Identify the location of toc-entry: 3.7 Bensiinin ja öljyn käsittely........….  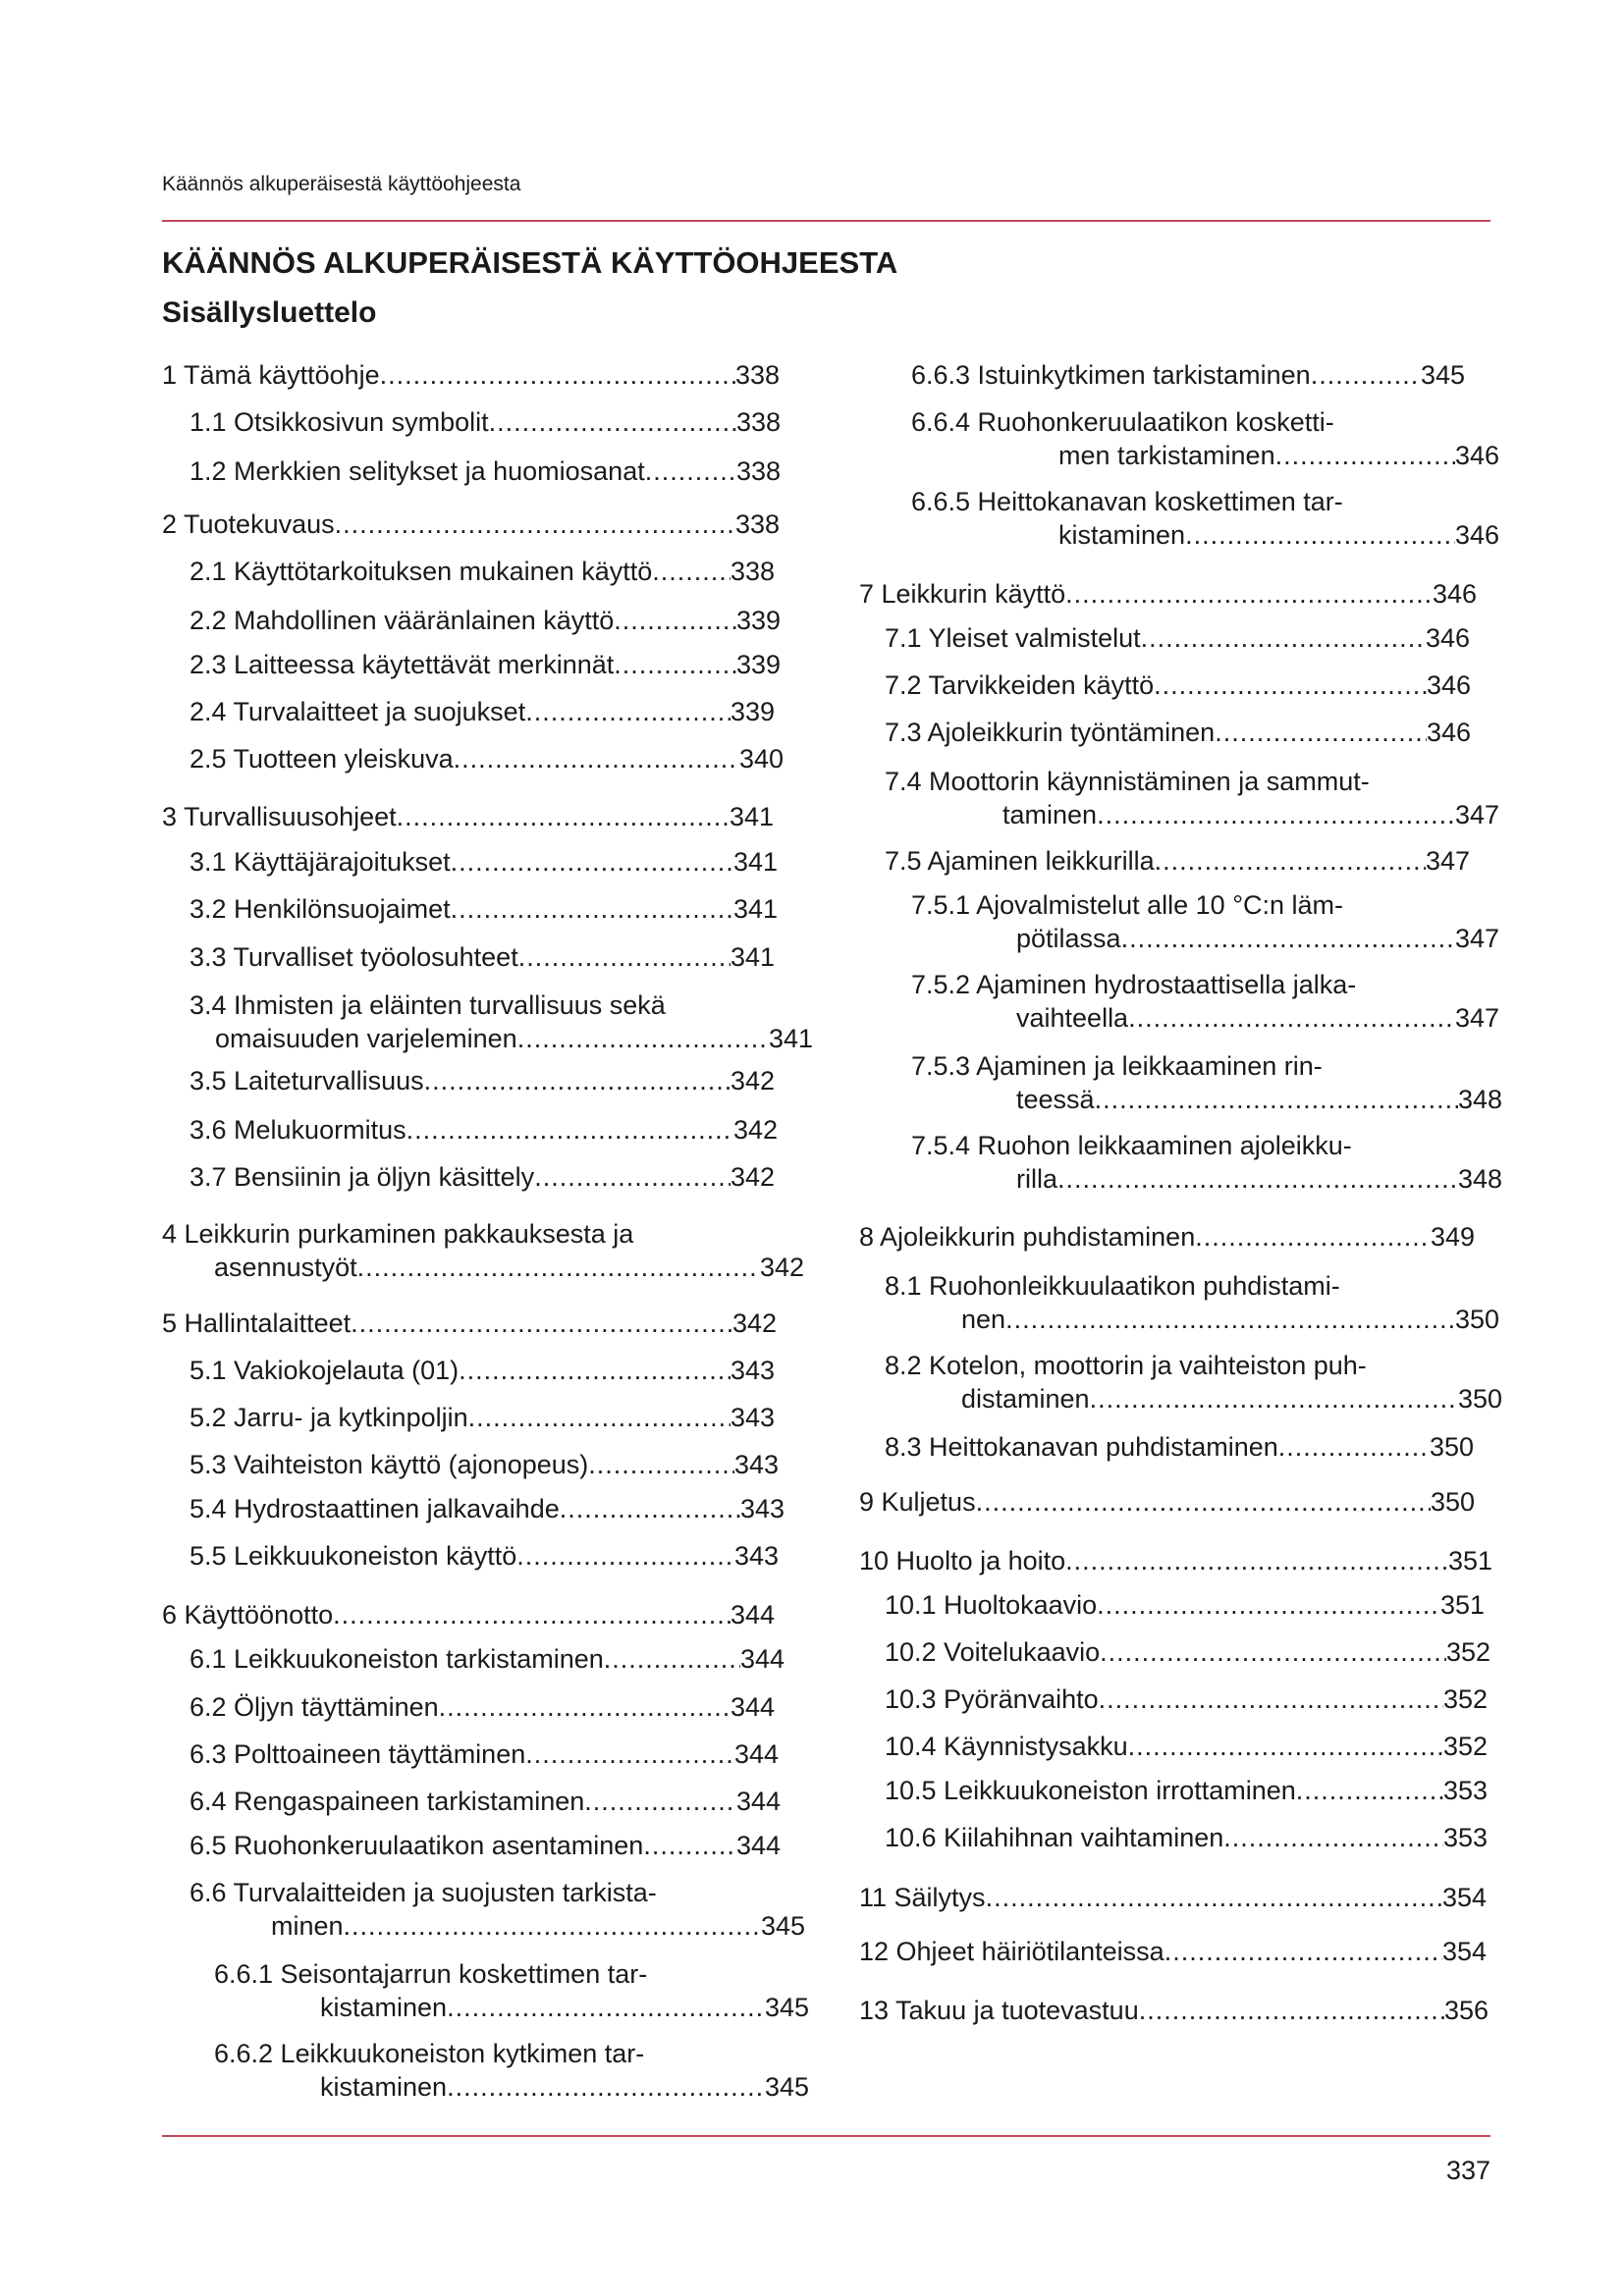
(482, 1177).